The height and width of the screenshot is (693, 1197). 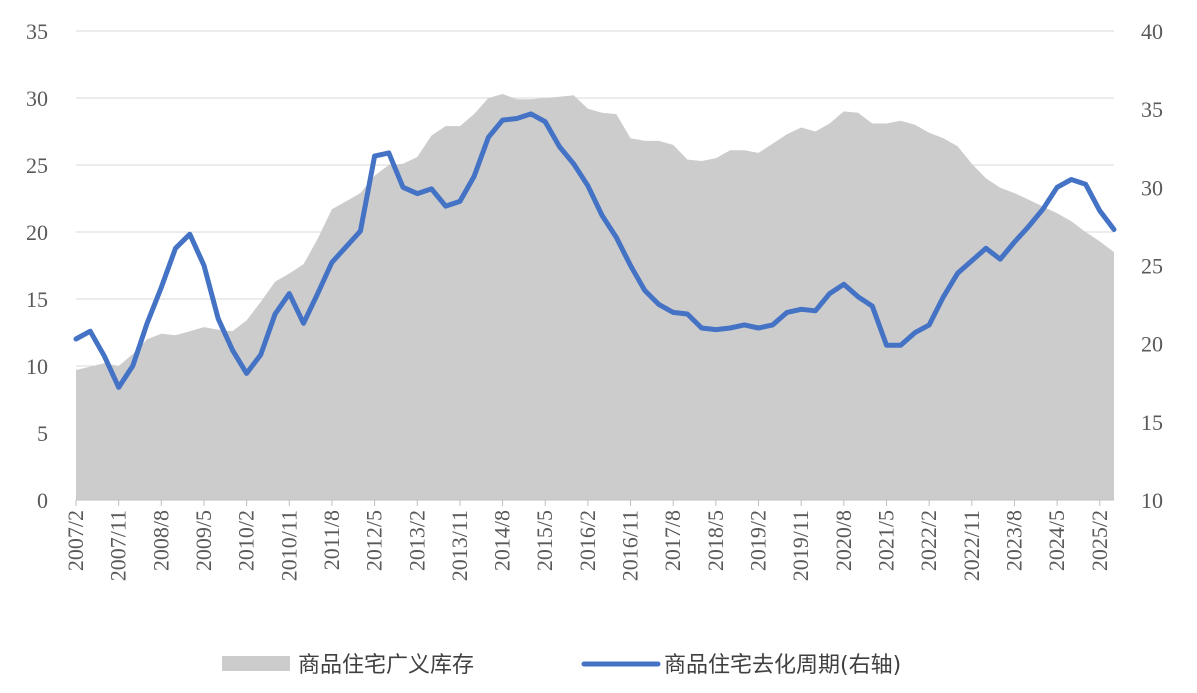 What do you see at coordinates (630, 545) in the screenshot?
I see `x-tick-label: 2016/11` at bounding box center [630, 545].